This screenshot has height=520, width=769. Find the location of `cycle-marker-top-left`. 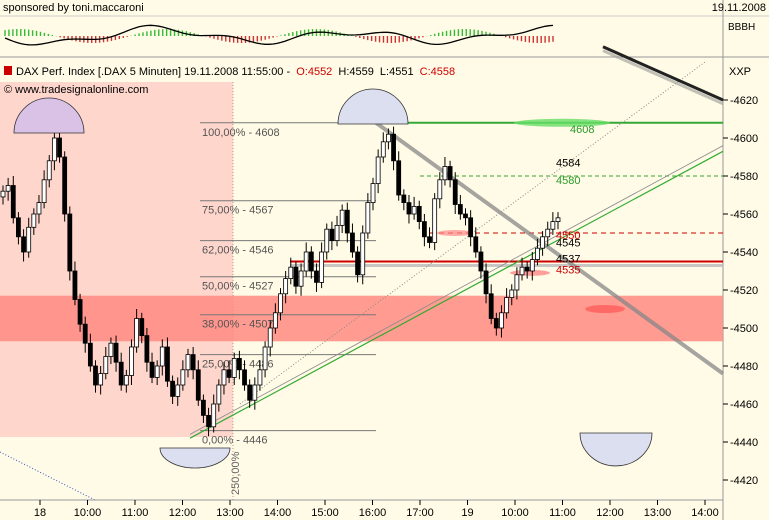

cycle-marker-top-left is located at coordinates (49, 115).